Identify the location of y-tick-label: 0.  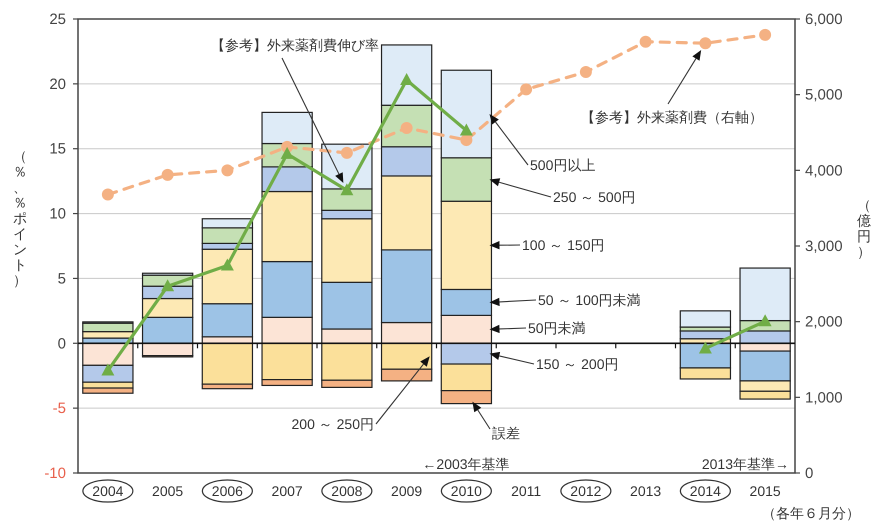
(62, 343).